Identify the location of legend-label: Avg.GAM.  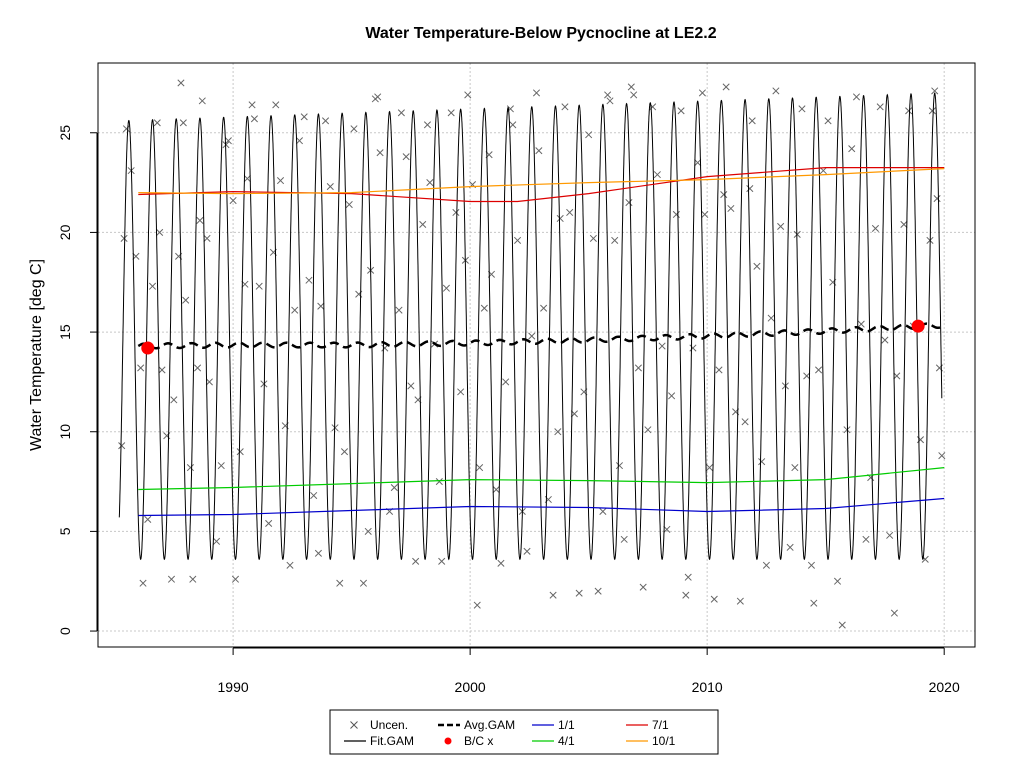
(489, 725).